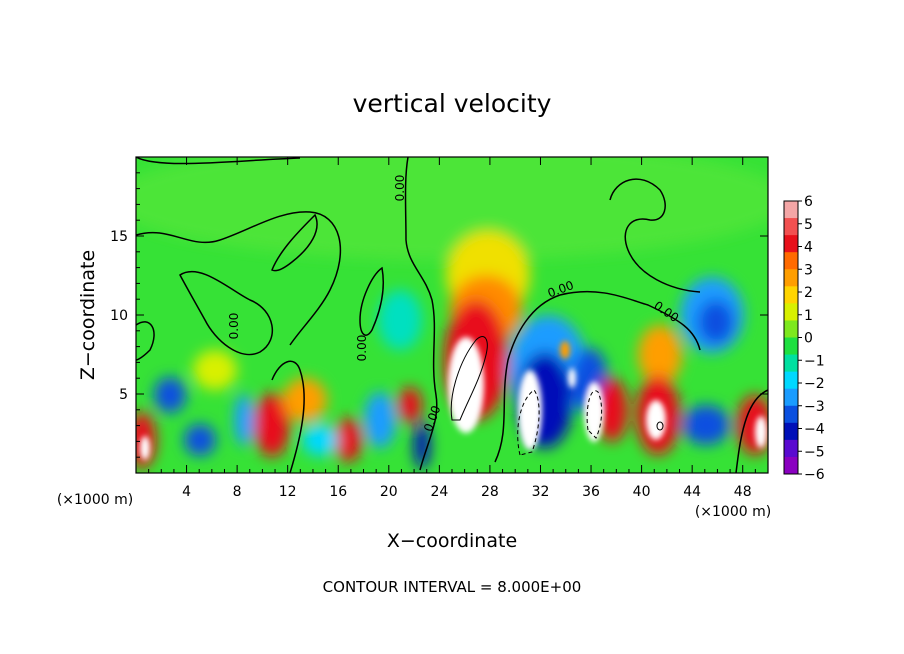  I want to click on x-tick-label: 24, so click(439, 492).